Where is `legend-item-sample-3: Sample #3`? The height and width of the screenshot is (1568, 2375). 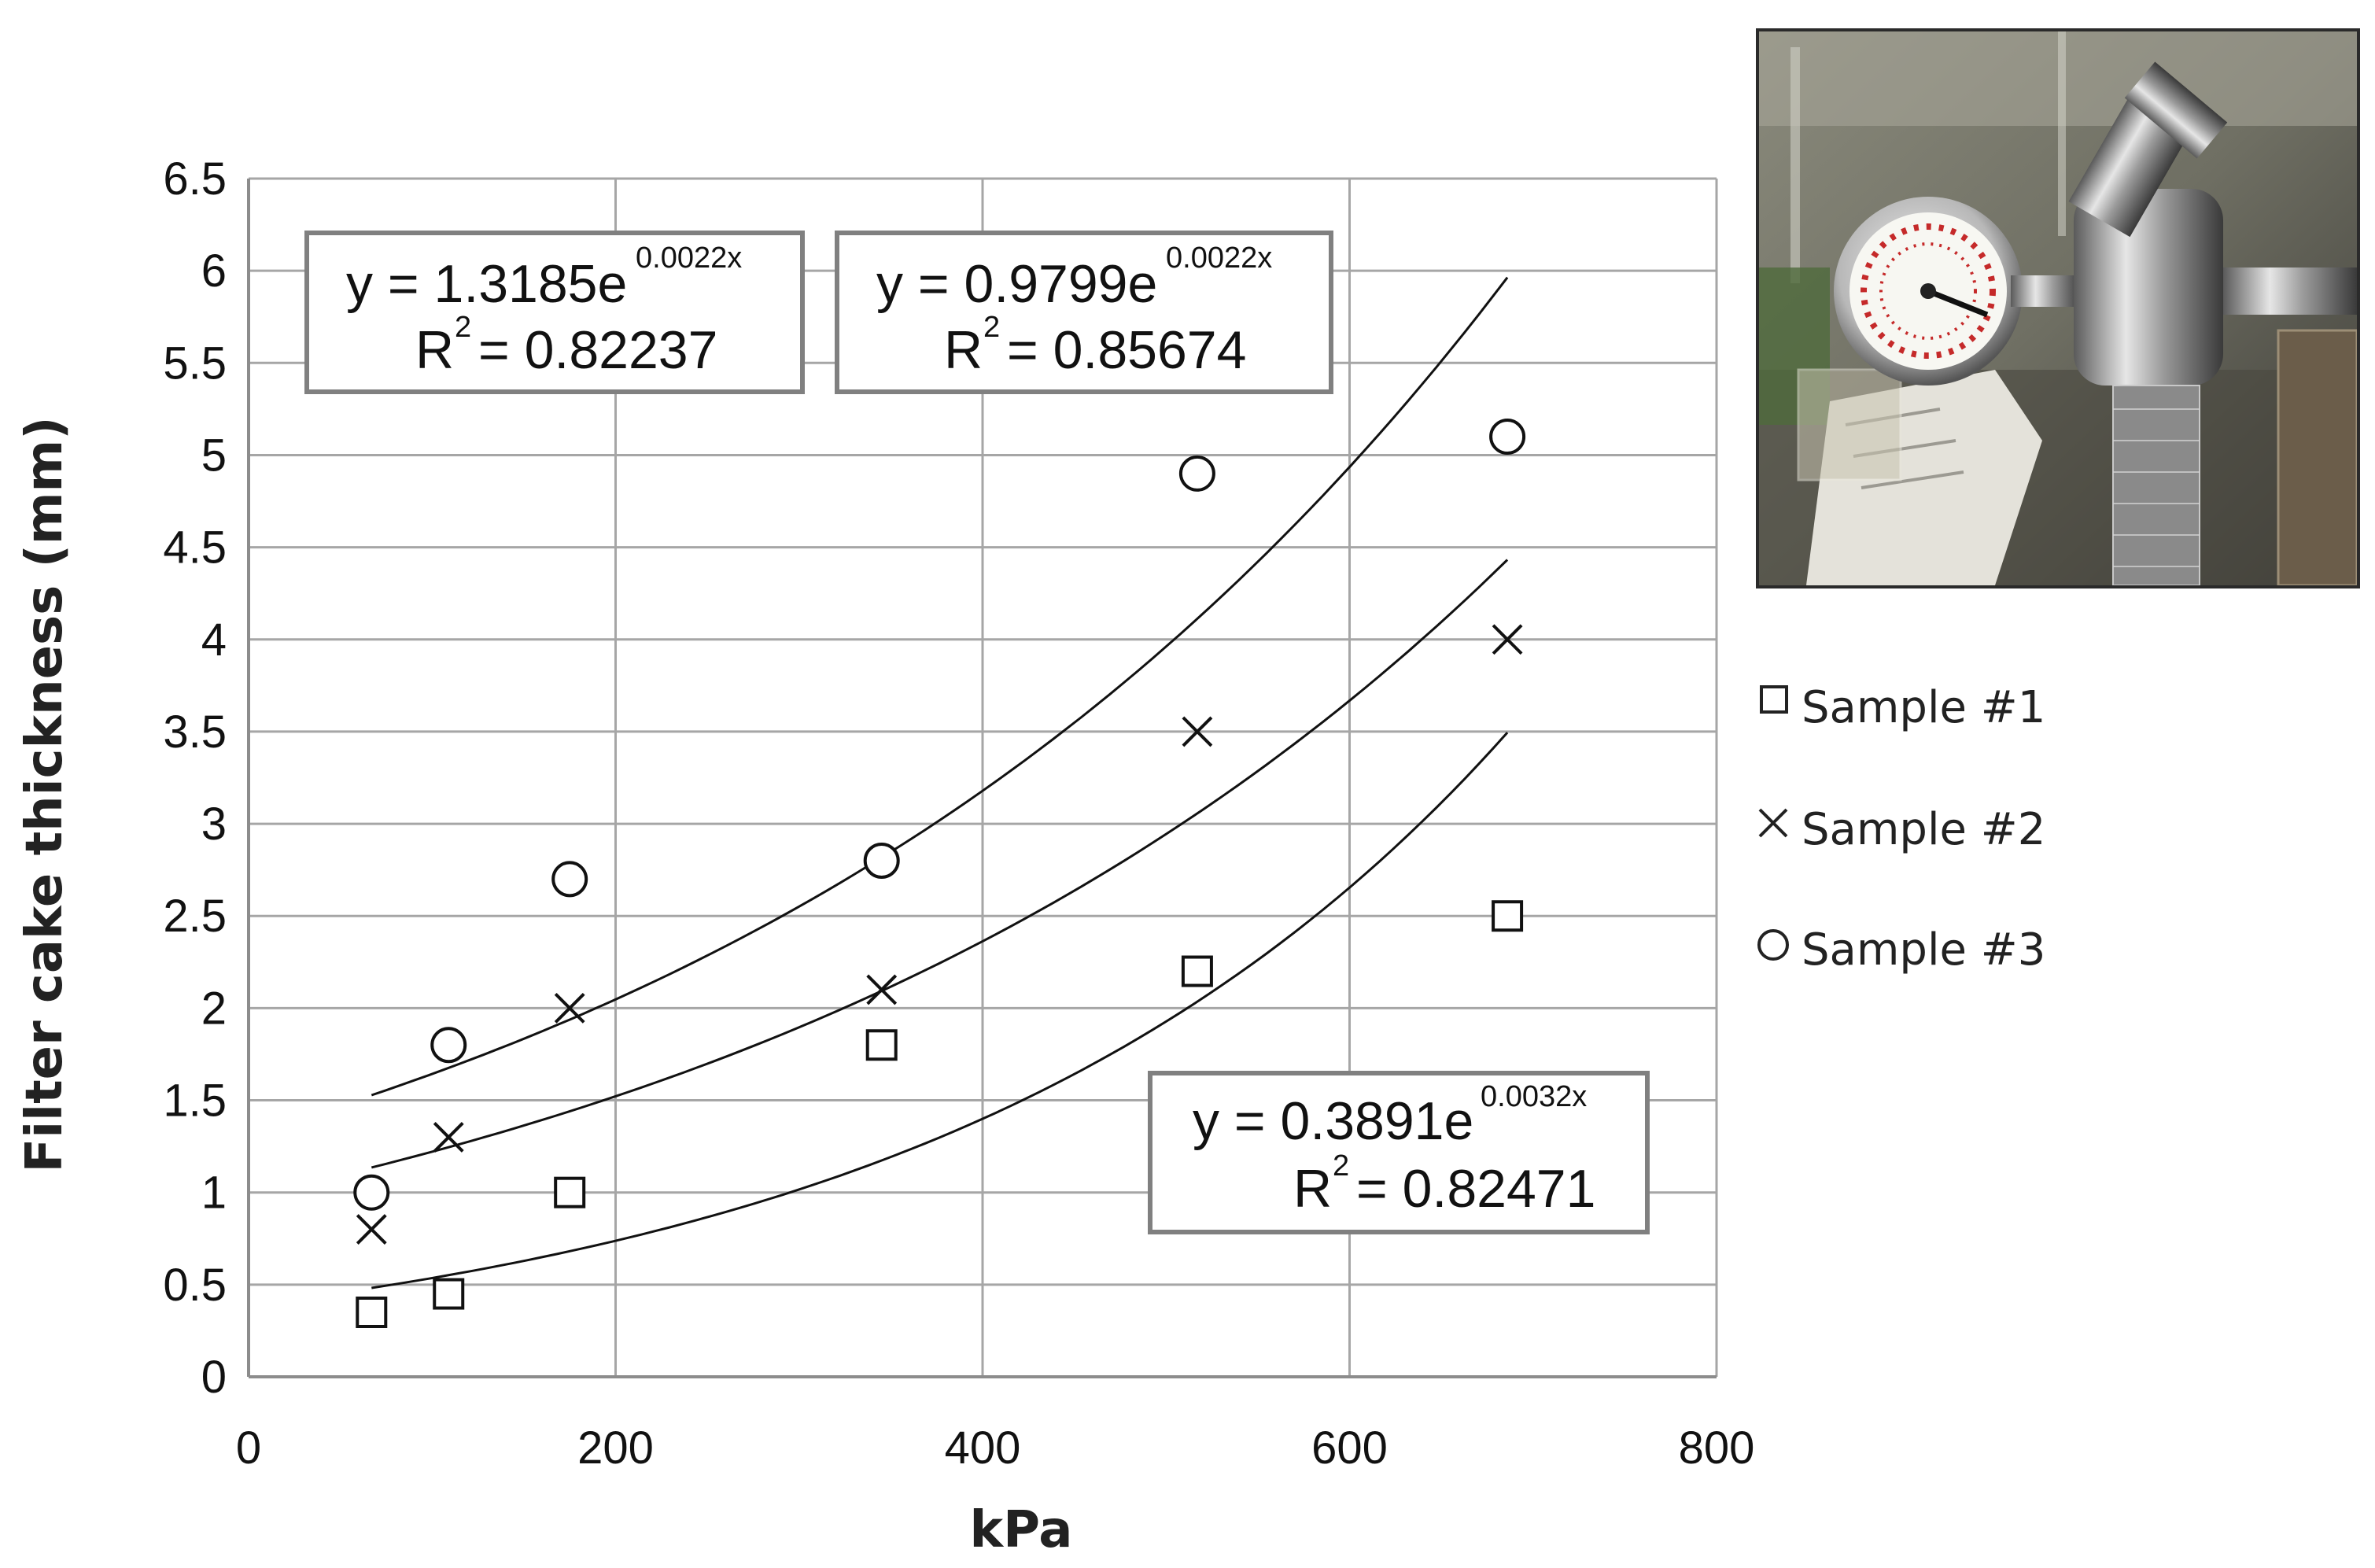 legend-item-sample-3: Sample #3 is located at coordinates (1901, 950).